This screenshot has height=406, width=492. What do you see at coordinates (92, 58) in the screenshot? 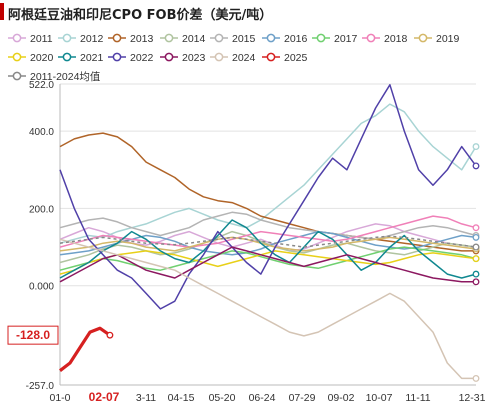
I see `legend-label: 2021` at bounding box center [92, 58].